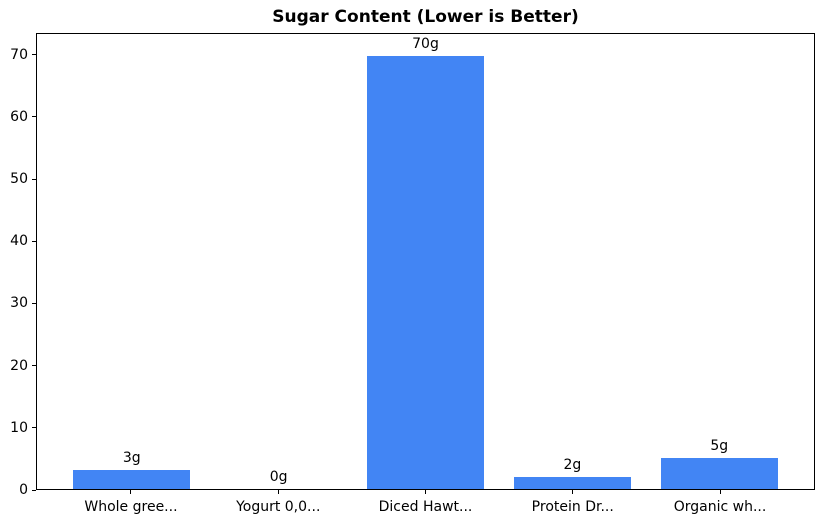 The height and width of the screenshot is (528, 822). What do you see at coordinates (19, 179) in the screenshot?
I see `y-tick-label: 50` at bounding box center [19, 179].